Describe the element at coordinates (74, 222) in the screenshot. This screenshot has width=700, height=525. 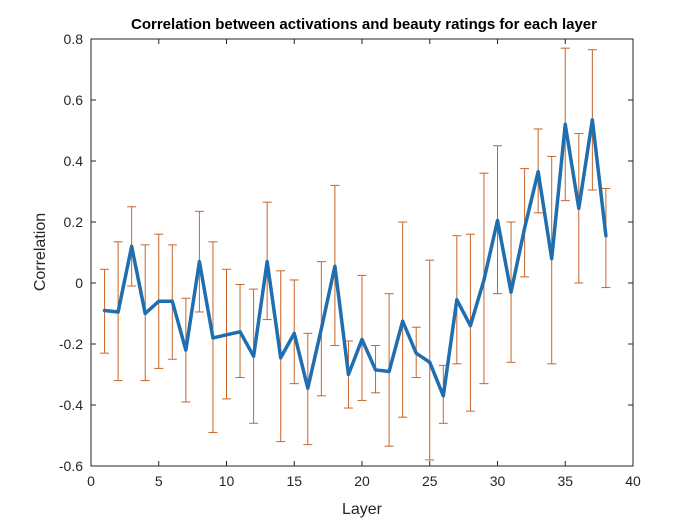
I see `y-tick-label: 0.2` at that location.